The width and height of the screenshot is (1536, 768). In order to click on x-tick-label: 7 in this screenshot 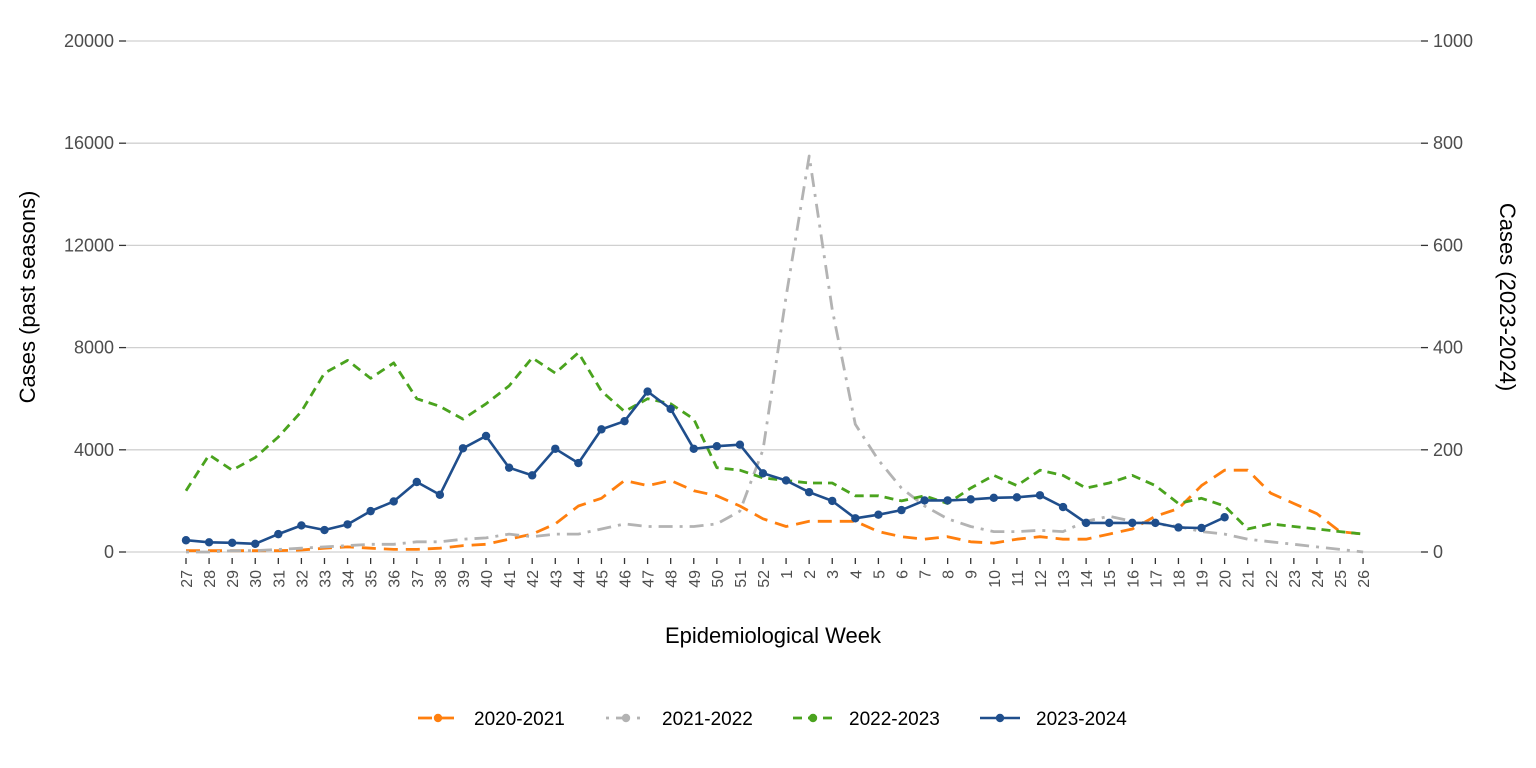, I will do `click(926, 574)`.